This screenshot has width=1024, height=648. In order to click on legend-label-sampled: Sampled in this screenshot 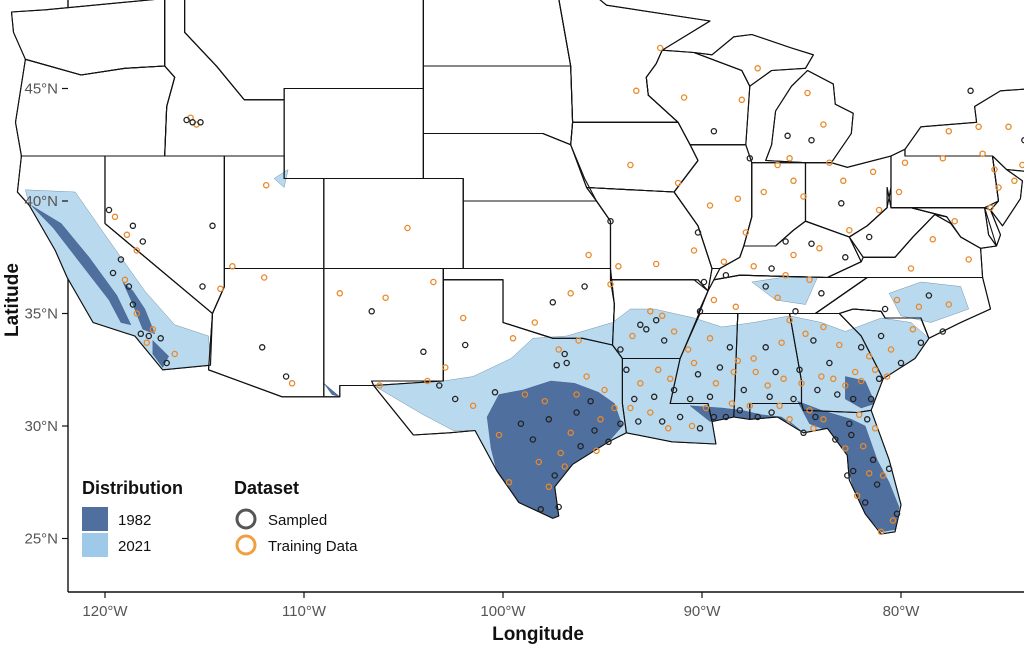, I will do `click(297, 520)`.